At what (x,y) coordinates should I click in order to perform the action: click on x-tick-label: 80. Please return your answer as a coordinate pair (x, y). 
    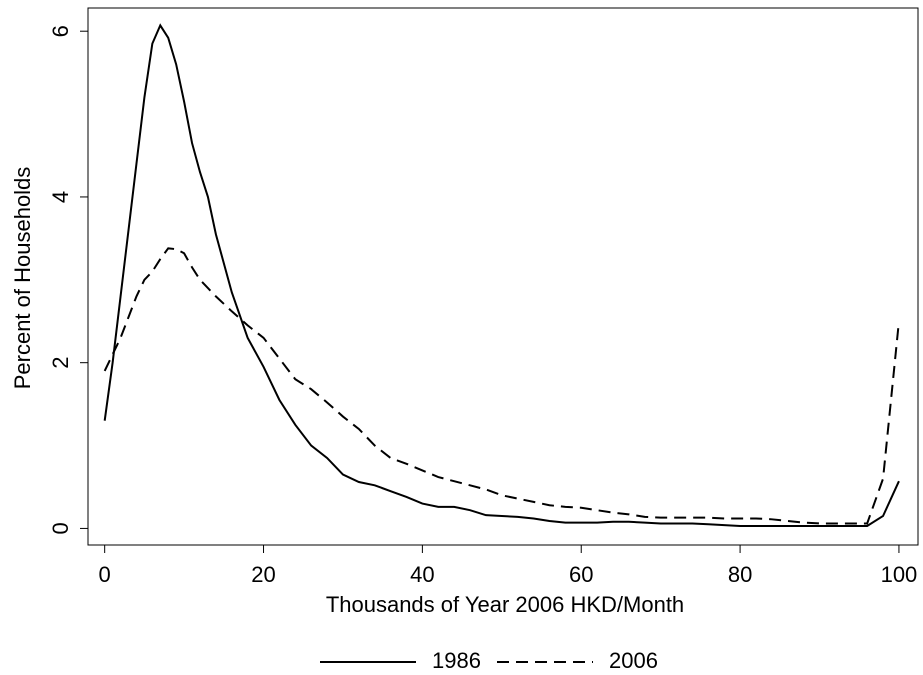
    Looking at the image, I should click on (740, 574).